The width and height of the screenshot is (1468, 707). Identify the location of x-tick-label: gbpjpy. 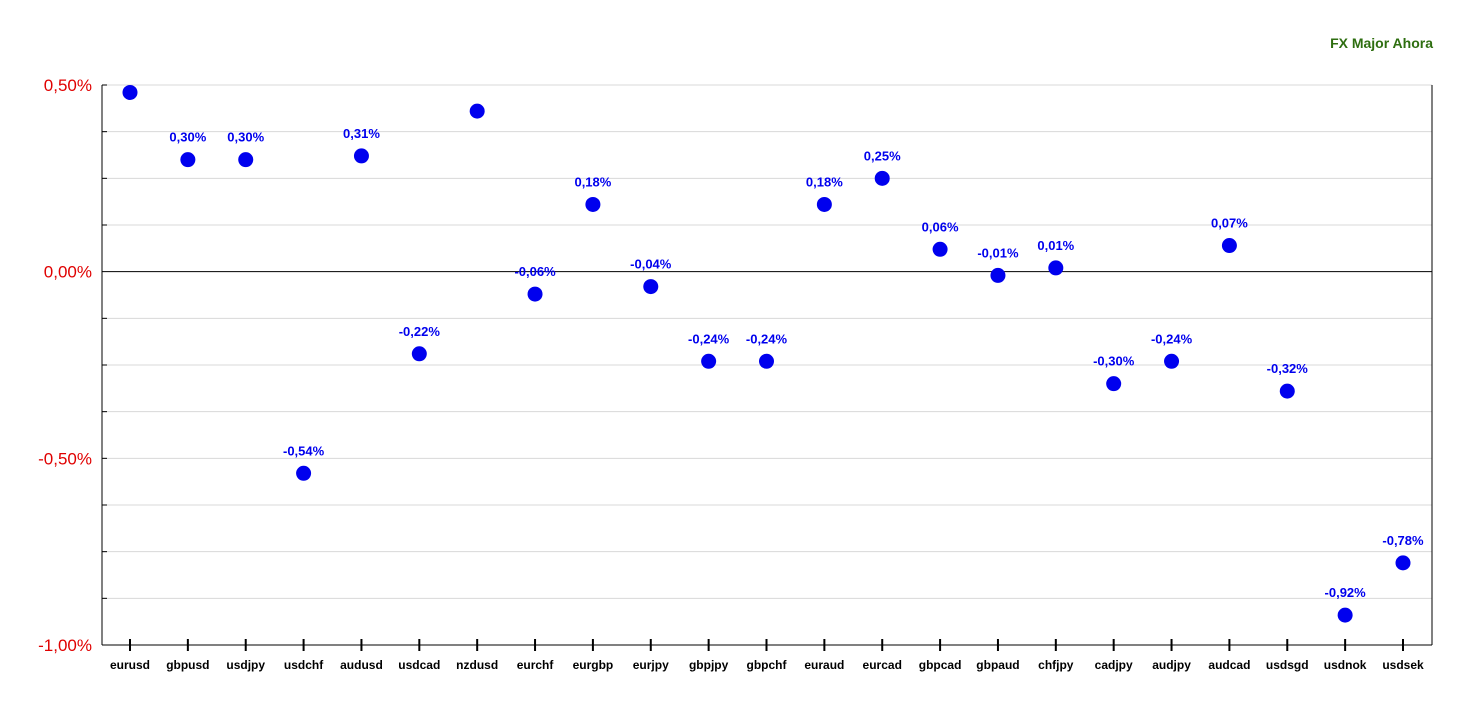
(709, 665).